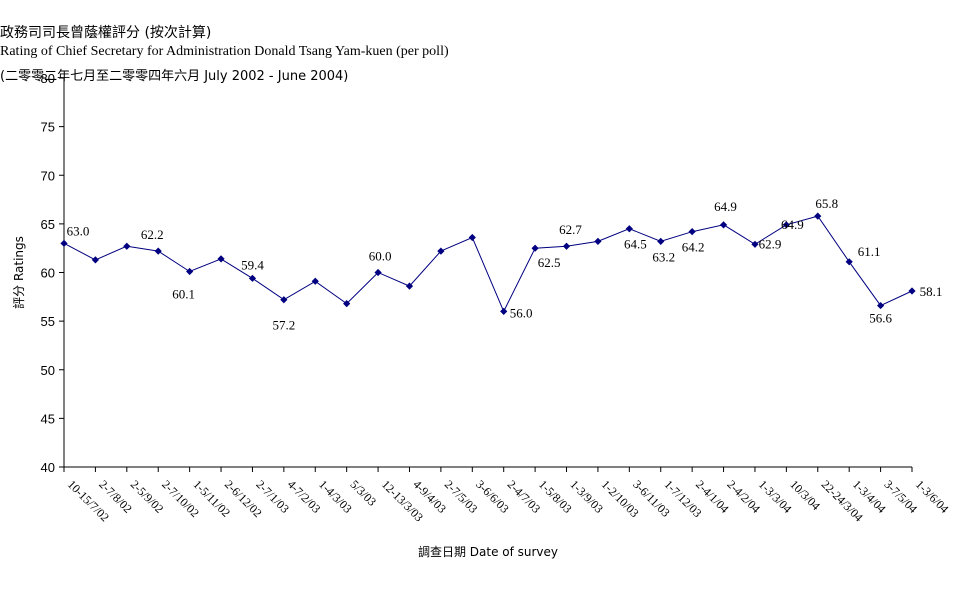 The image size is (977, 600). Describe the element at coordinates (147, 496) in the screenshot. I see `x-tick-label: 2-5/9/02` at that location.